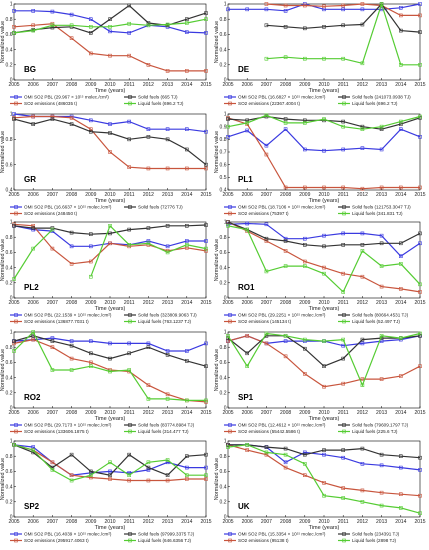  What do you see at coordinates (186, 85) in the screenshot?
I see `x-tick-label: 2014` at bounding box center [186, 85].